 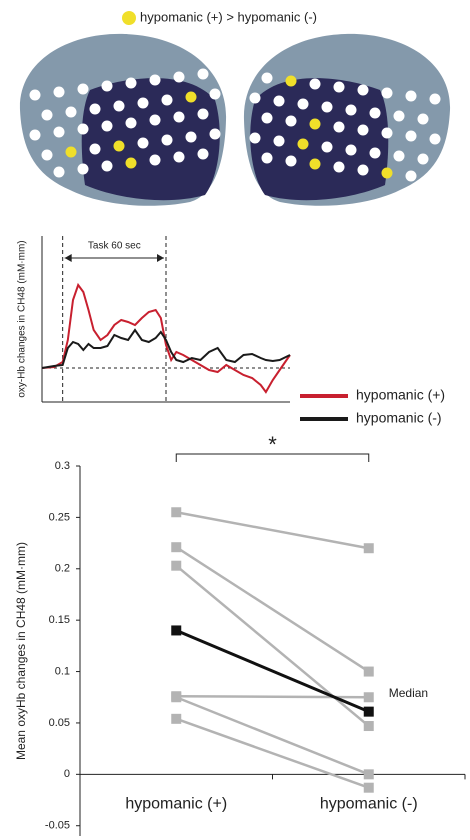 I want to click on series-label: Median, so click(x=408, y=693).